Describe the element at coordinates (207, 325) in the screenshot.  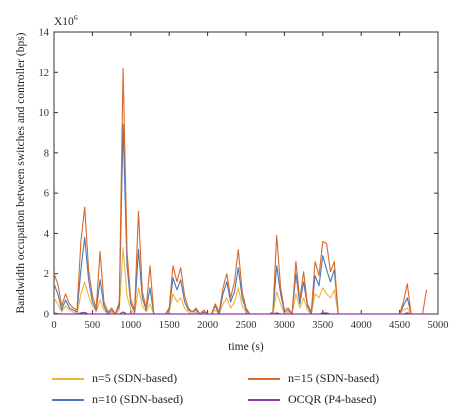
I see `x-tick-label: 2000` at that location.